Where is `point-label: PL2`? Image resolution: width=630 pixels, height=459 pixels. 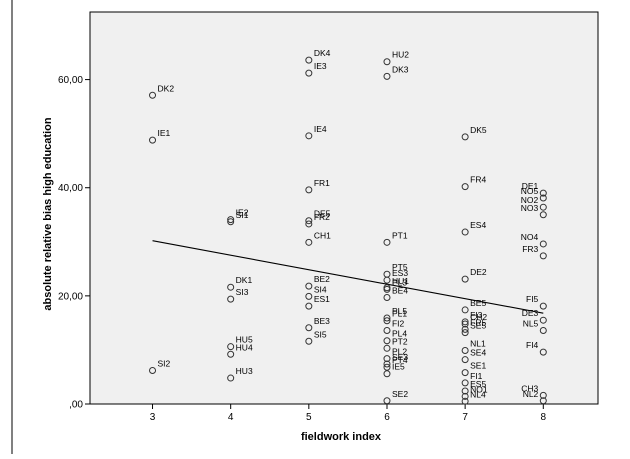 point-label: PL2 is located at coordinates (399, 352).